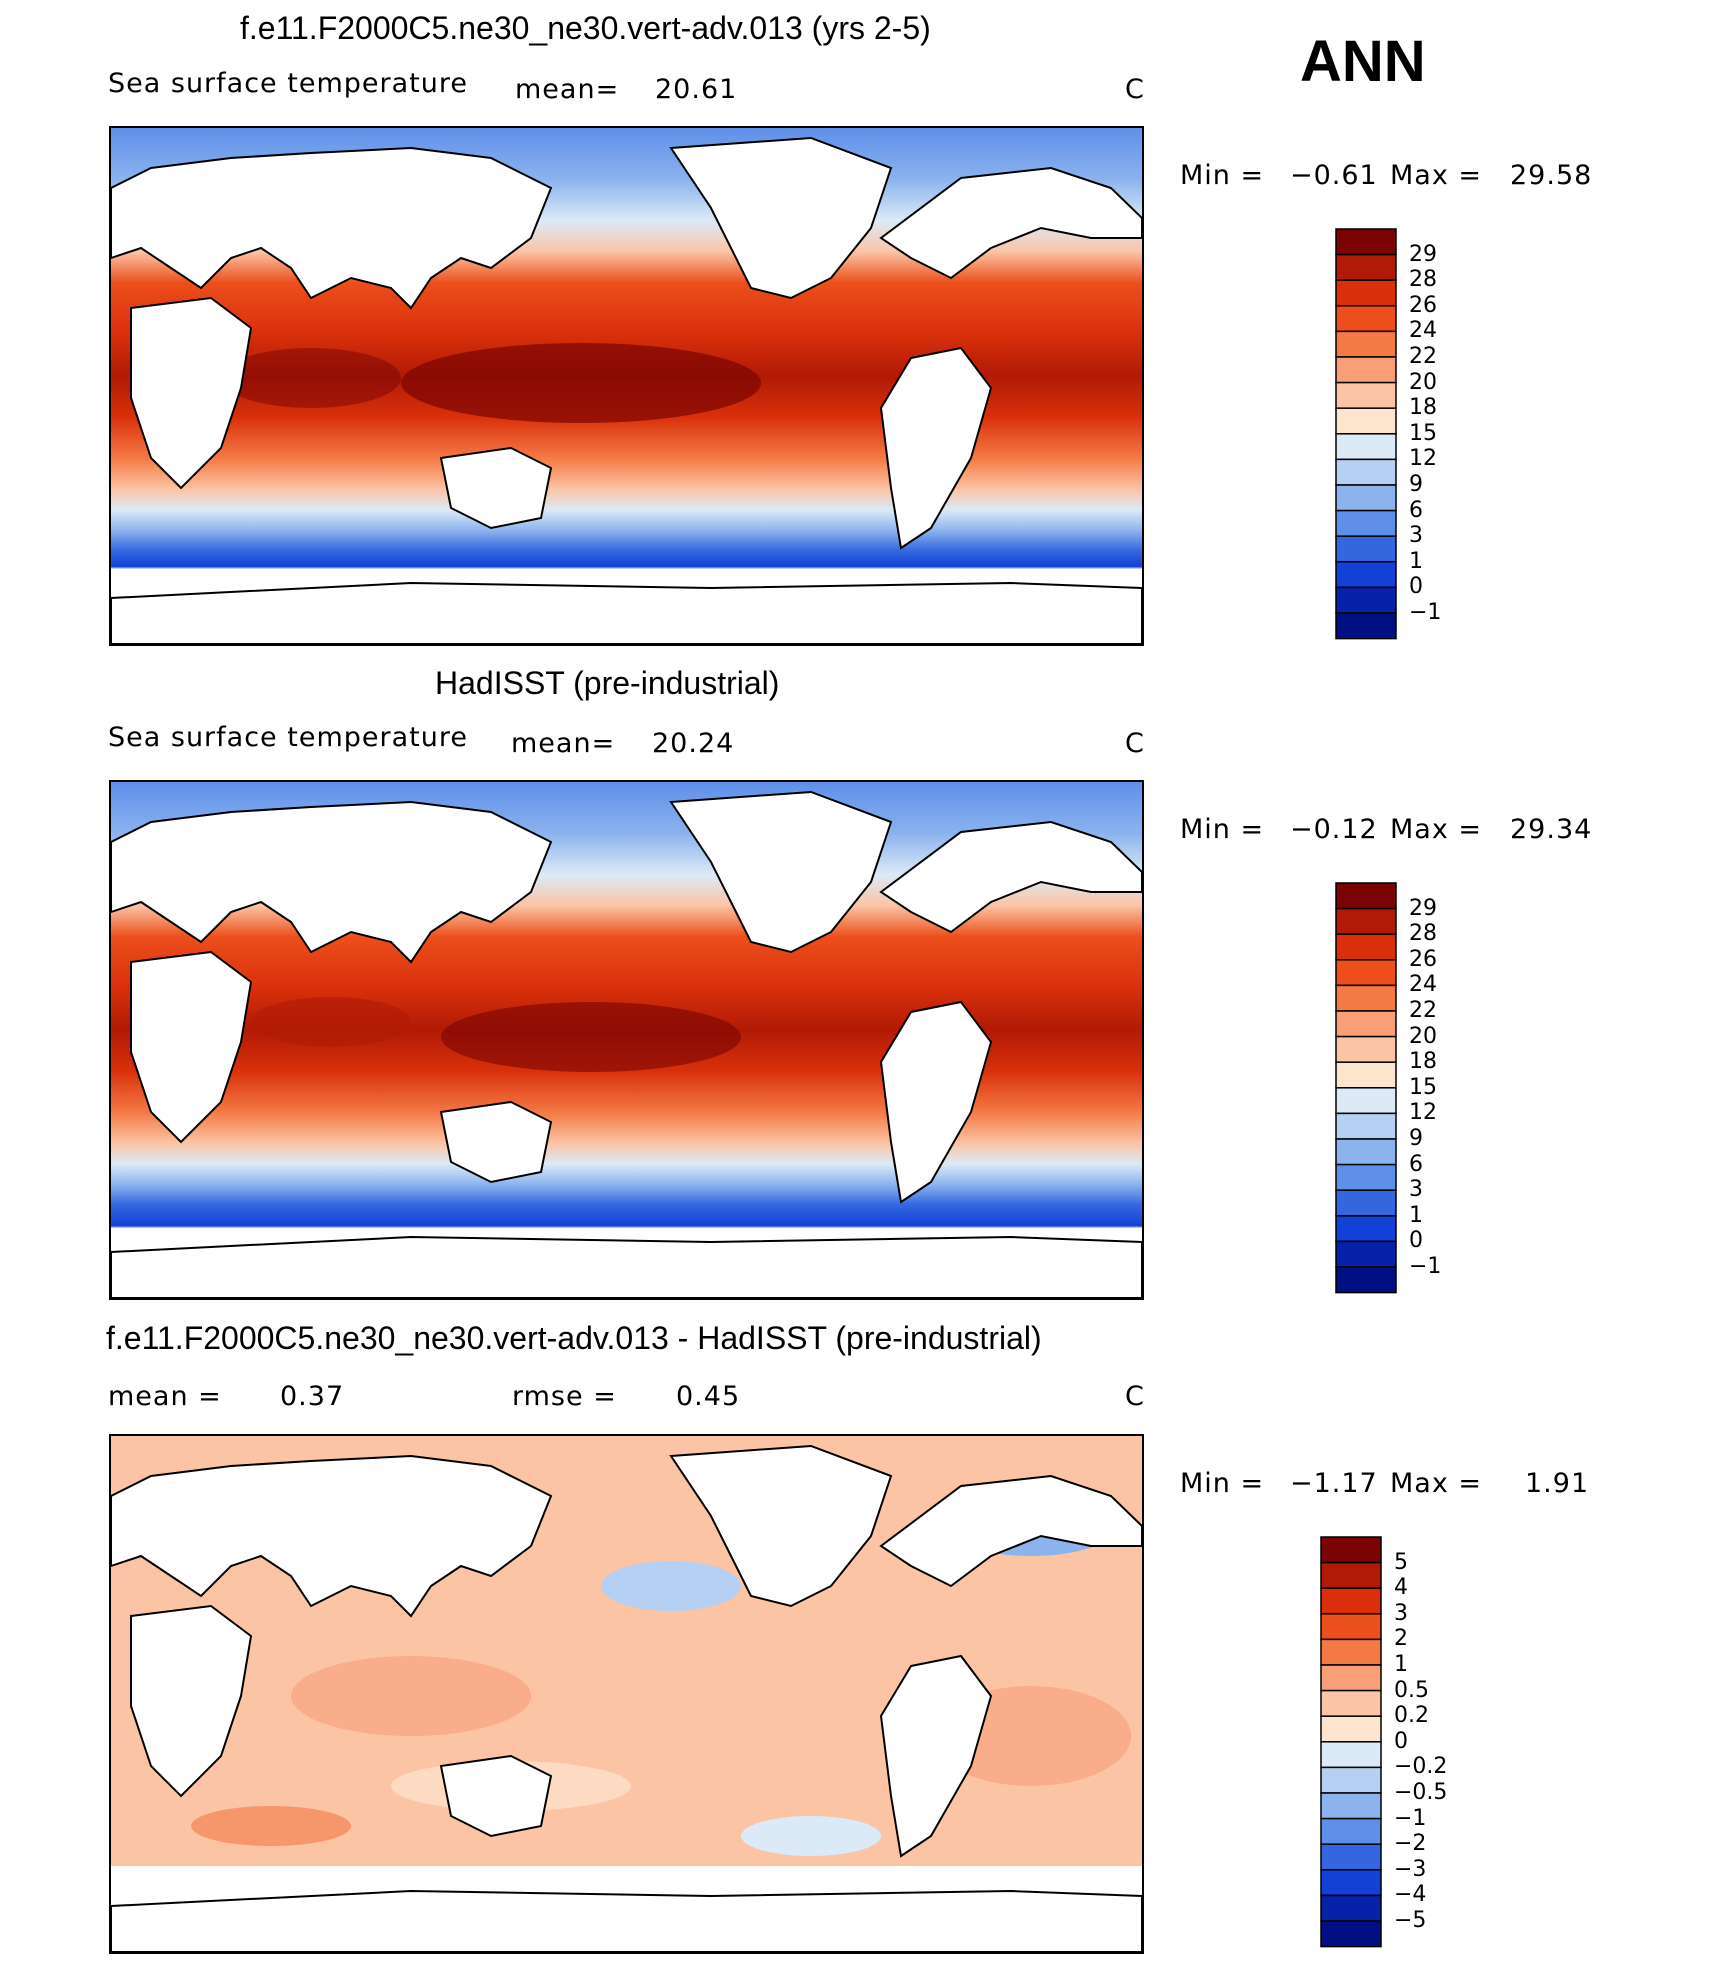 This screenshot has height=1975, width=1710. I want to click on panel-1-colorbar: 29 28 26 24 22 20 18 15 12 9 6 3 1 0 −1, so click(1388, 436).